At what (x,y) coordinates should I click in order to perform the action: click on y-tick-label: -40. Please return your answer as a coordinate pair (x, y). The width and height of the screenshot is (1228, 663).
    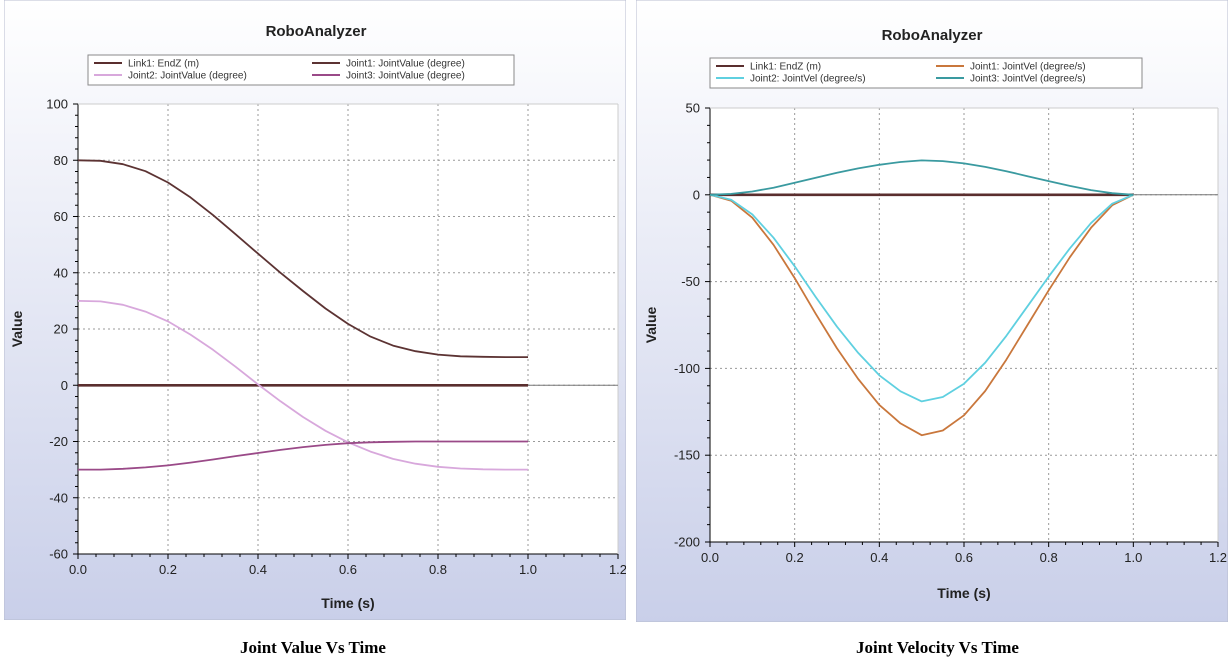
    Looking at the image, I should click on (58, 497).